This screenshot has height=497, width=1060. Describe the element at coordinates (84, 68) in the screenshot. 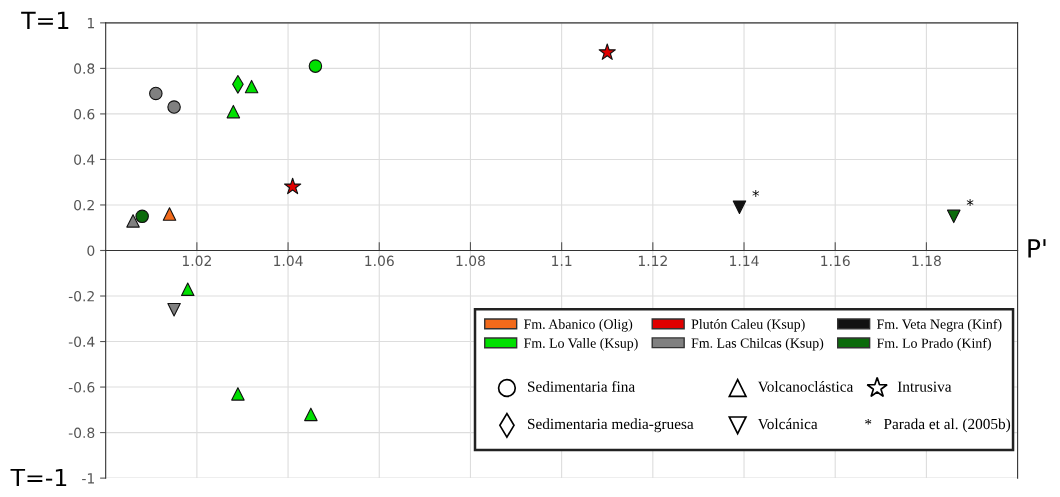

I see `y-tick-label: 0.8` at that location.